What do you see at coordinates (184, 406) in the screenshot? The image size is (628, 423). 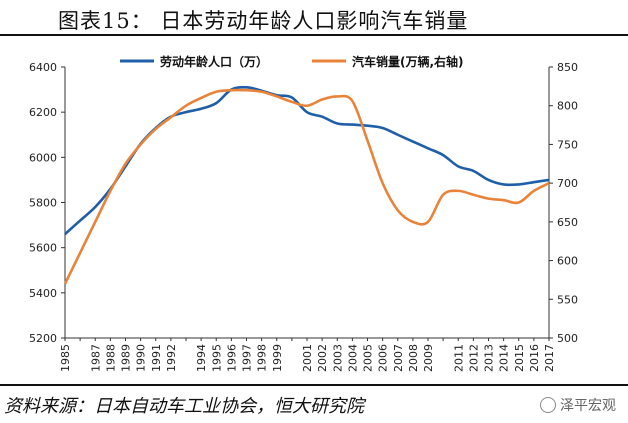 I see `source-note: 资料来源：日本自动车工业协会，恒大研究院` at bounding box center [184, 406].